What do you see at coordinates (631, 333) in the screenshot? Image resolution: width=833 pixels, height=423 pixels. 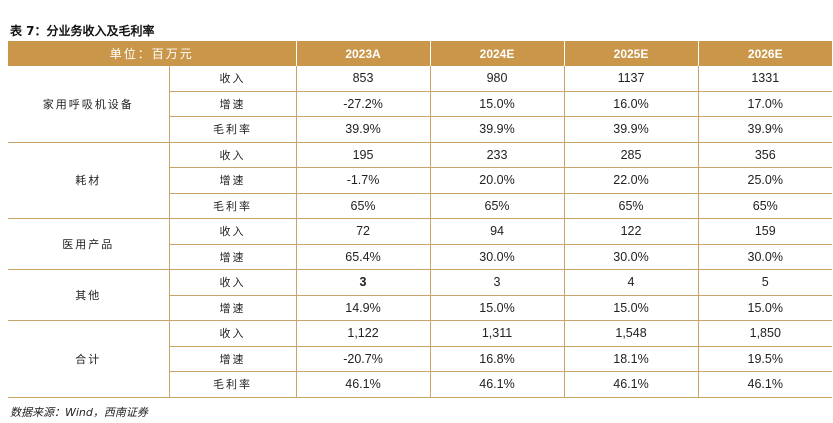 I see `value-cell: 1,548` at bounding box center [631, 333].